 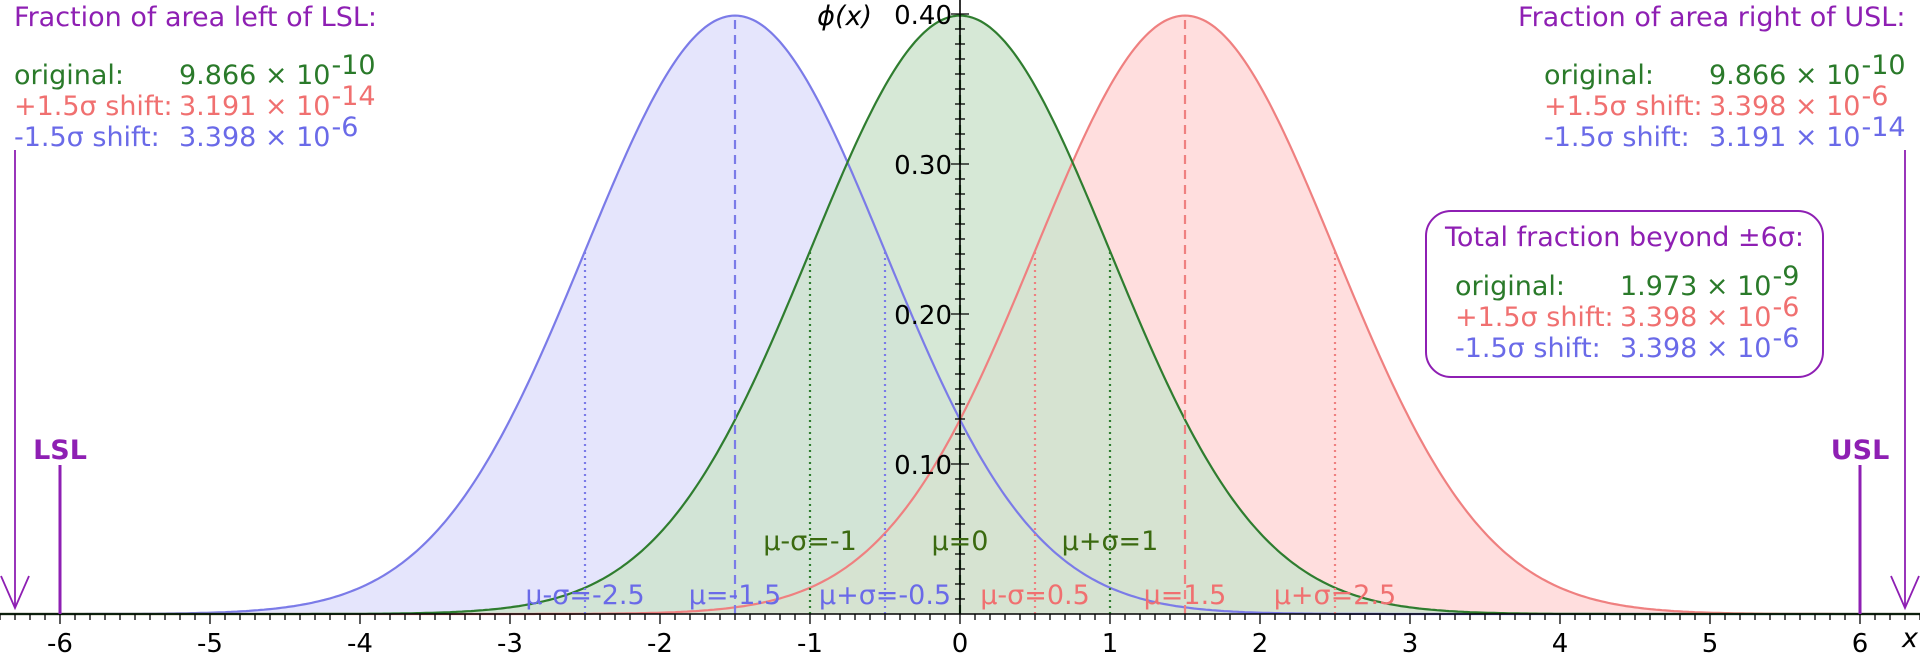 I want to click on right-panel-title: Fraction of area right of USL:, so click(x=1712, y=17).